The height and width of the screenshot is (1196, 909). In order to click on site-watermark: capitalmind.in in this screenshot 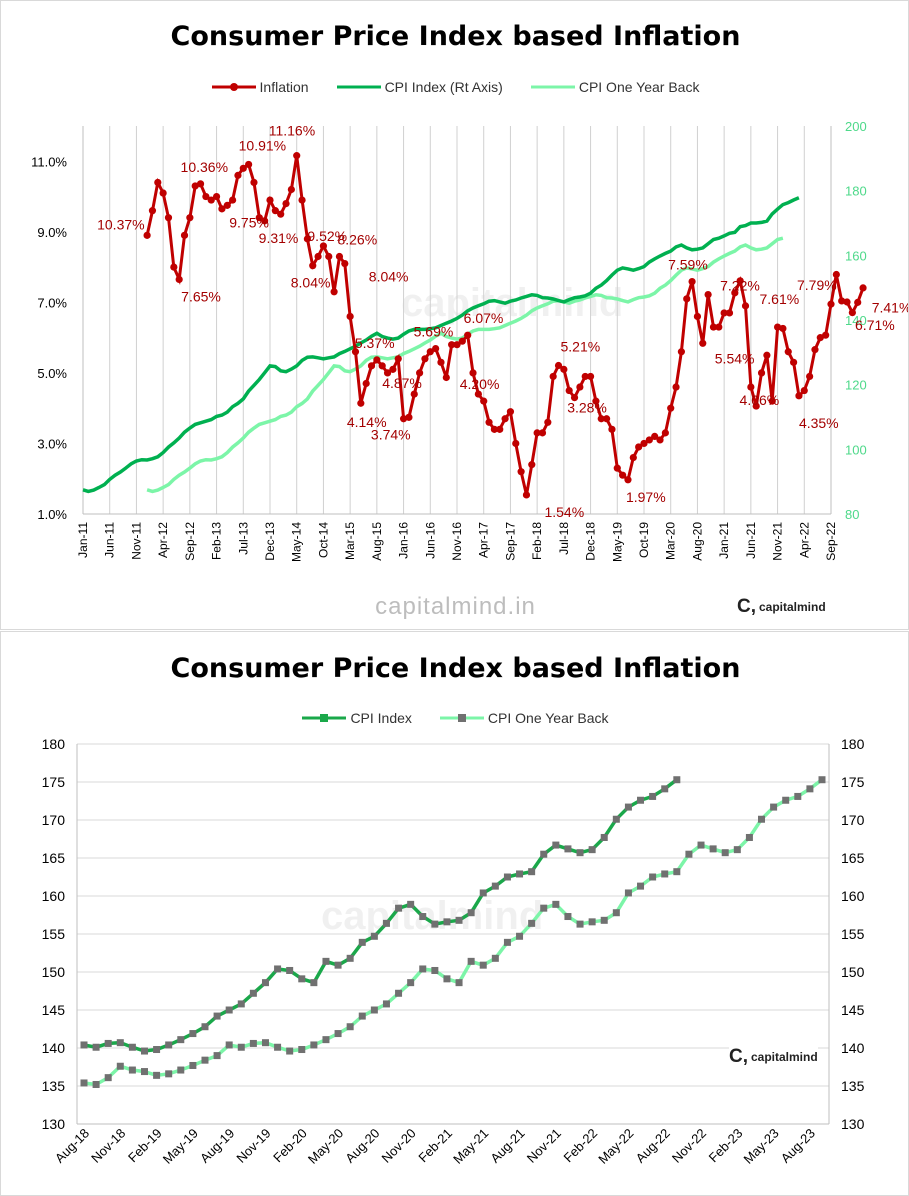, I will do `click(455, 606)`.